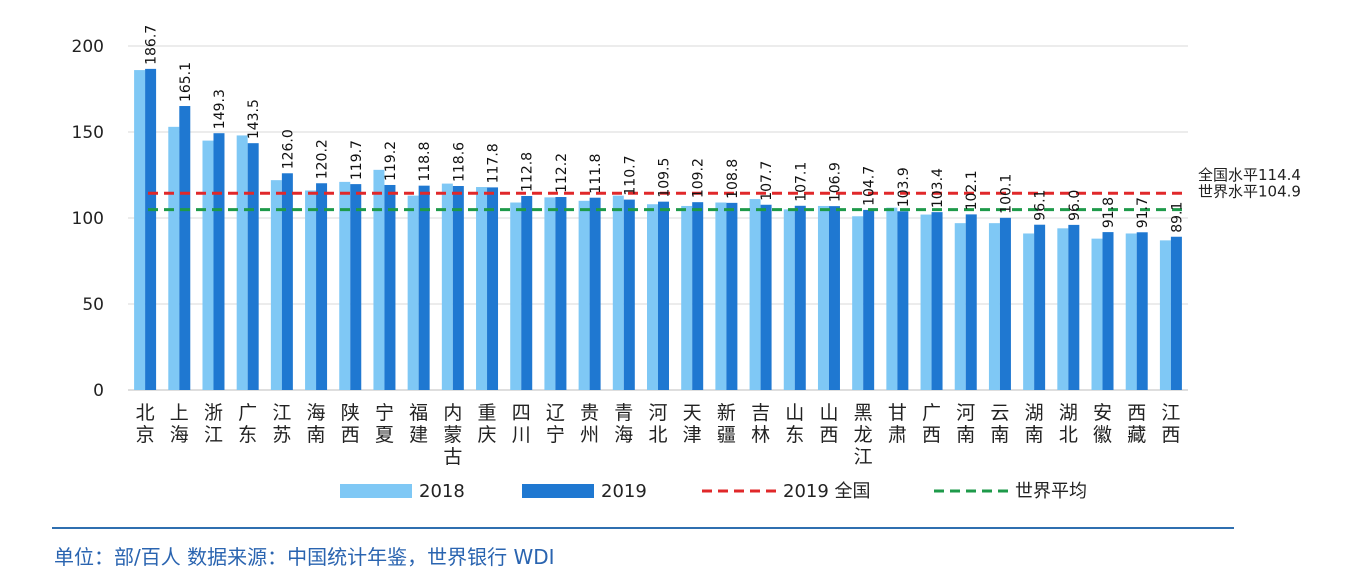  I want to click on x-tick-label: 新疆, so click(726, 424).